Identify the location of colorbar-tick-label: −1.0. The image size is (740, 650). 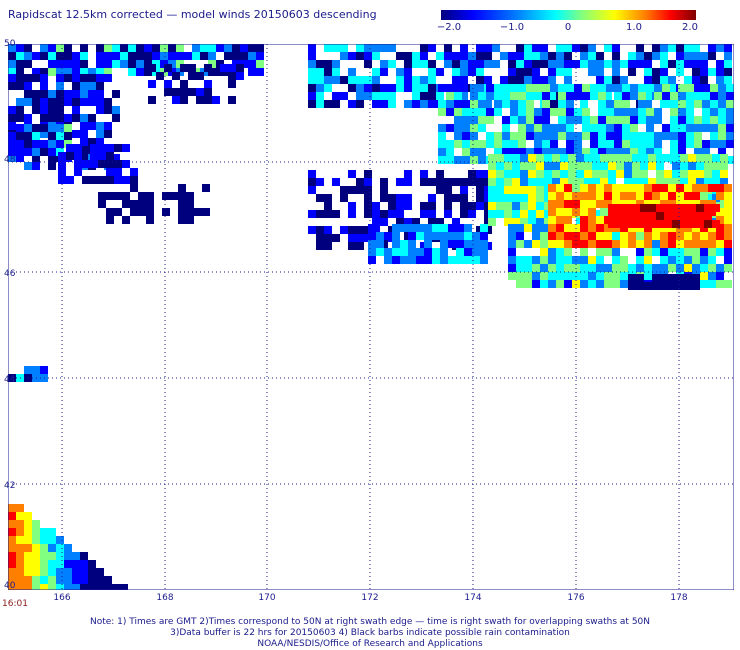
(512, 27).